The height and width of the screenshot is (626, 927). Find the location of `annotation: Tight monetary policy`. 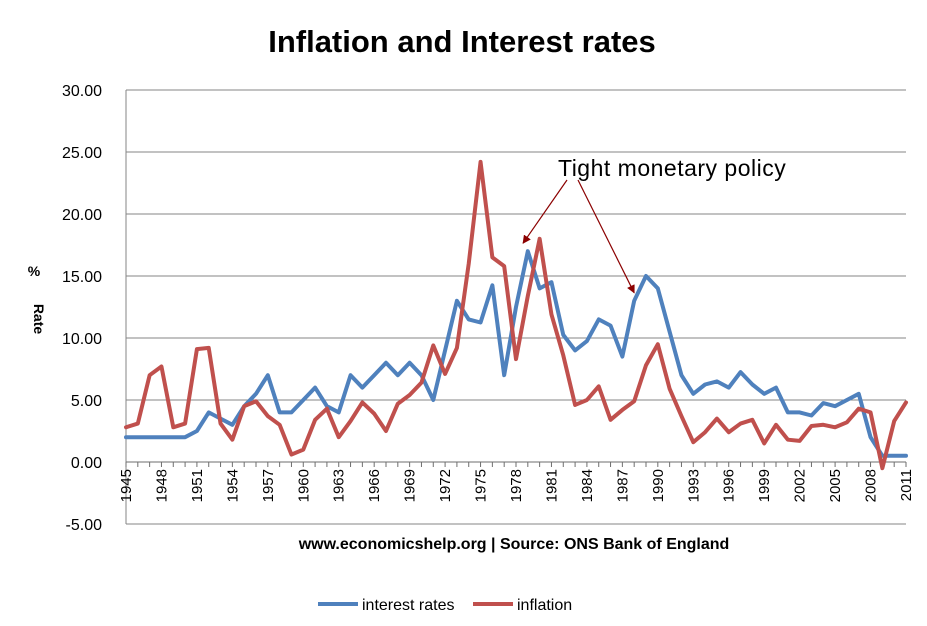

annotation: Tight monetary policy is located at coordinates (654, 224).